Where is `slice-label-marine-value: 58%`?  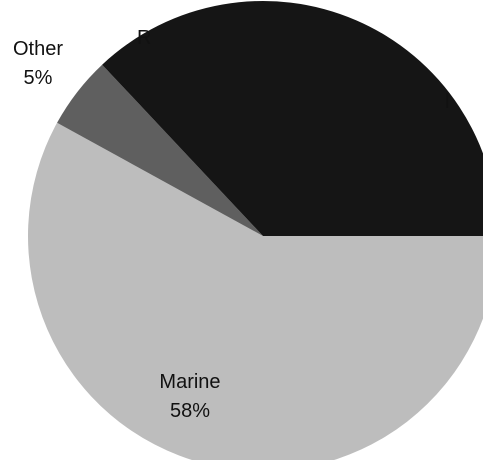 slice-label-marine-value: 58% is located at coordinates (190, 411).